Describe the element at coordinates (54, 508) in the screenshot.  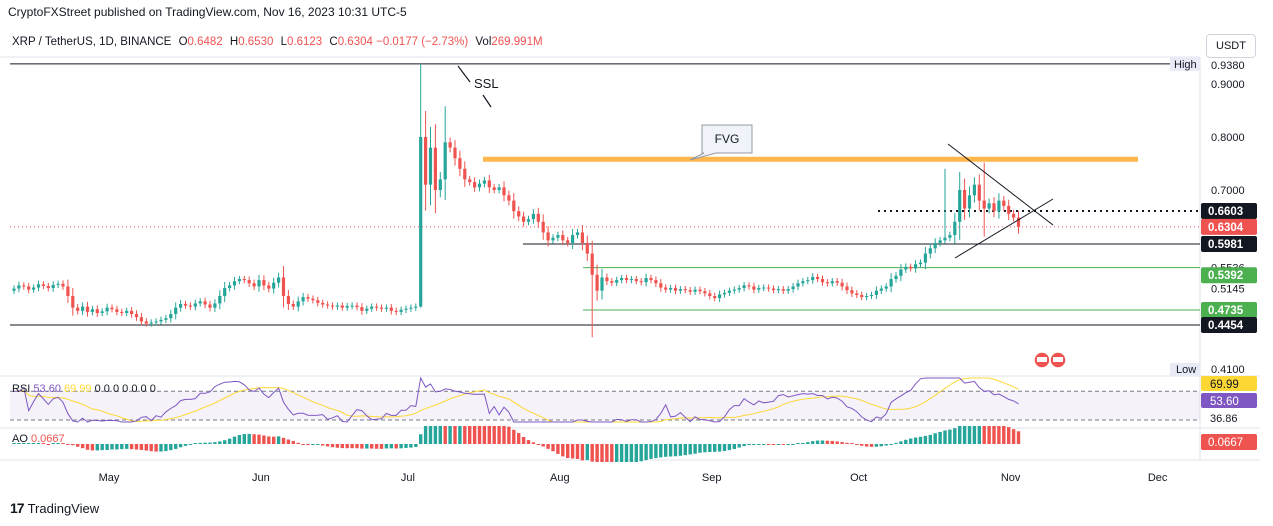
I see `tradingview-logo: 17 TradingView` at that location.